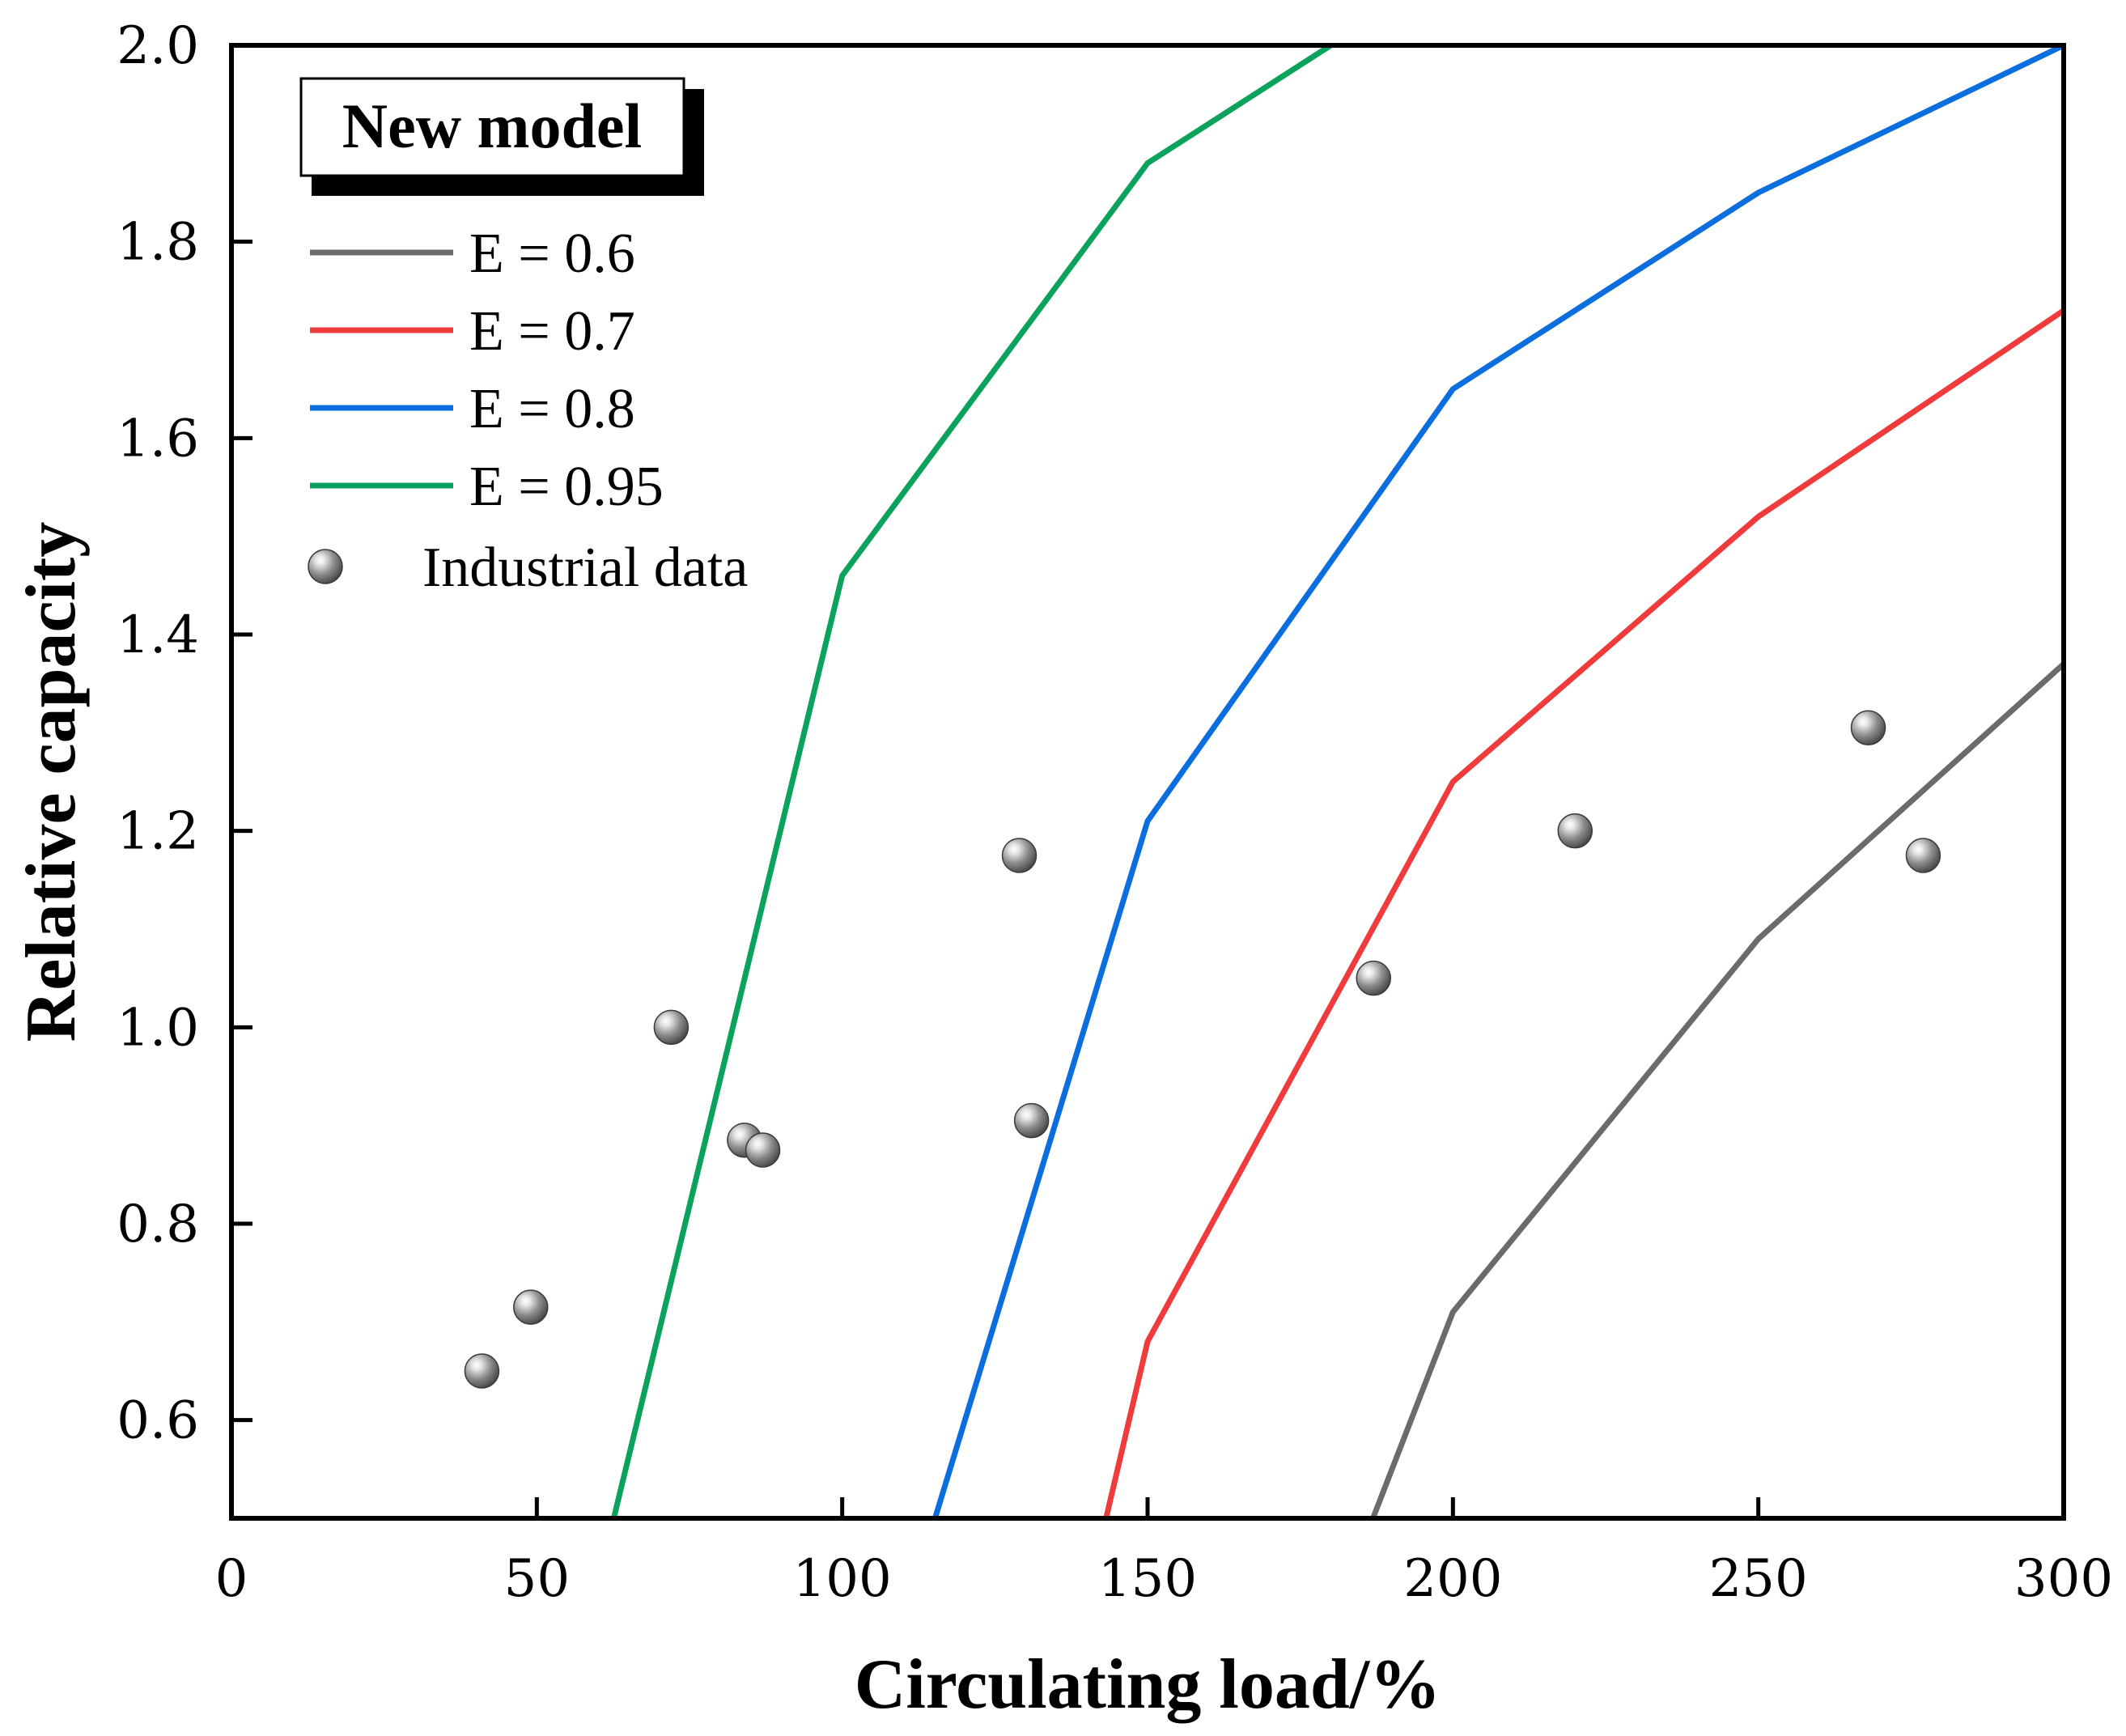 The width and height of the screenshot is (2126, 1736). What do you see at coordinates (158, 46) in the screenshot?
I see `y-tick-label: 2.0` at bounding box center [158, 46].